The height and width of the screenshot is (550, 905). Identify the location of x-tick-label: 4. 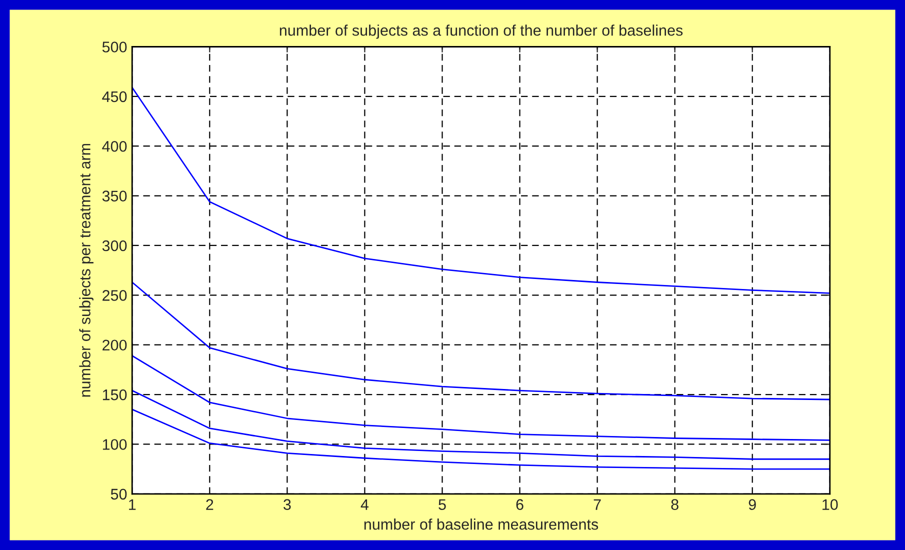
(364, 504).